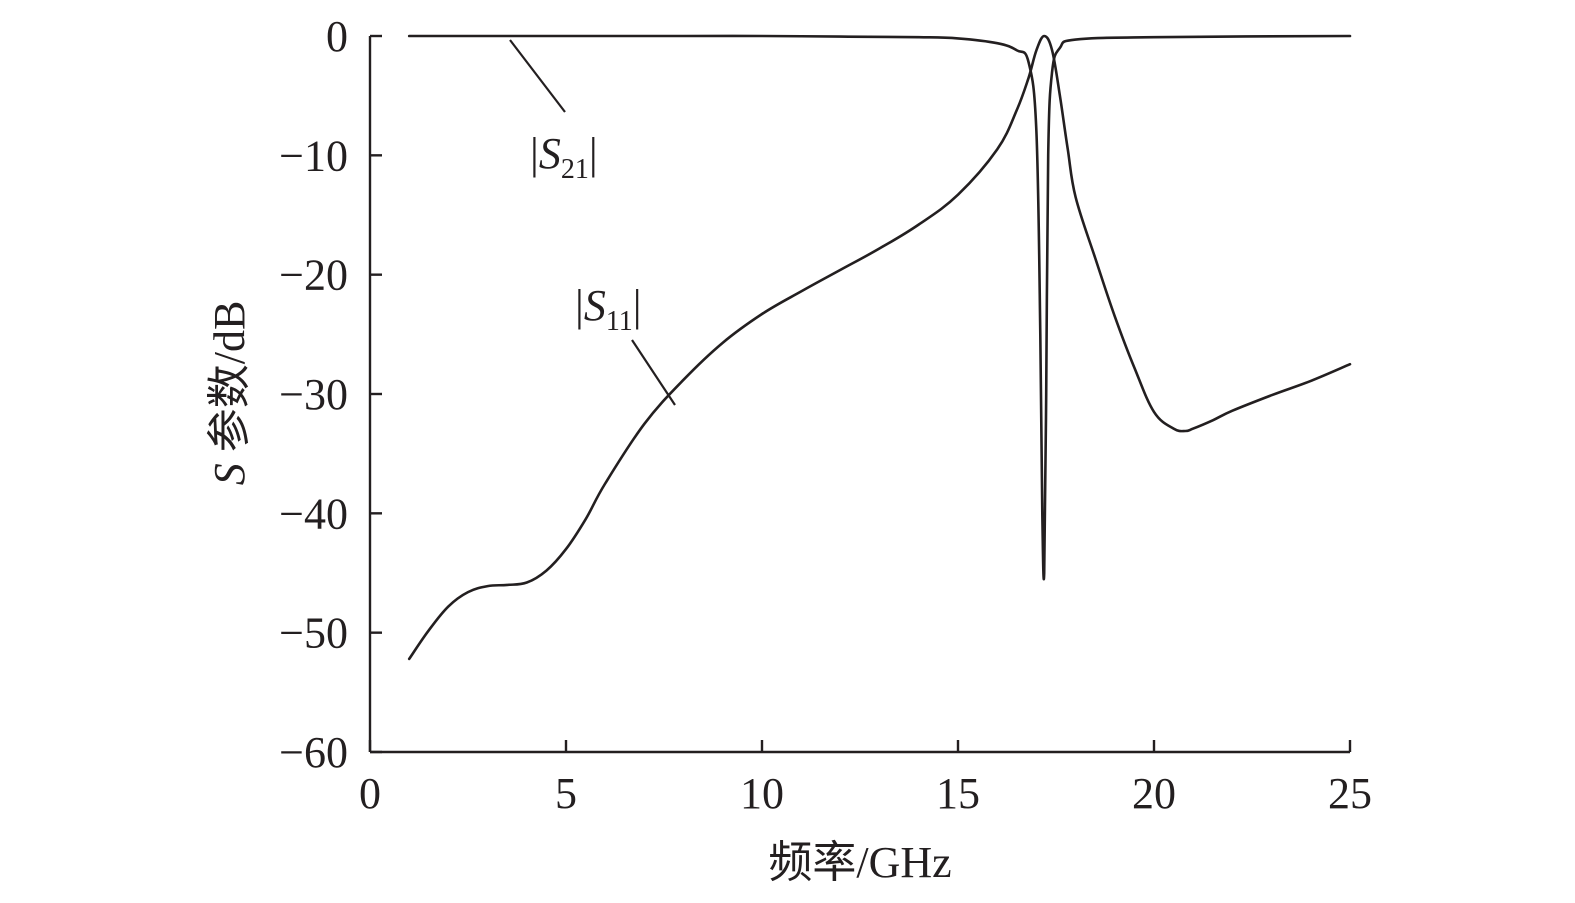  I want to click on x-tick-label: 15, so click(958, 793).